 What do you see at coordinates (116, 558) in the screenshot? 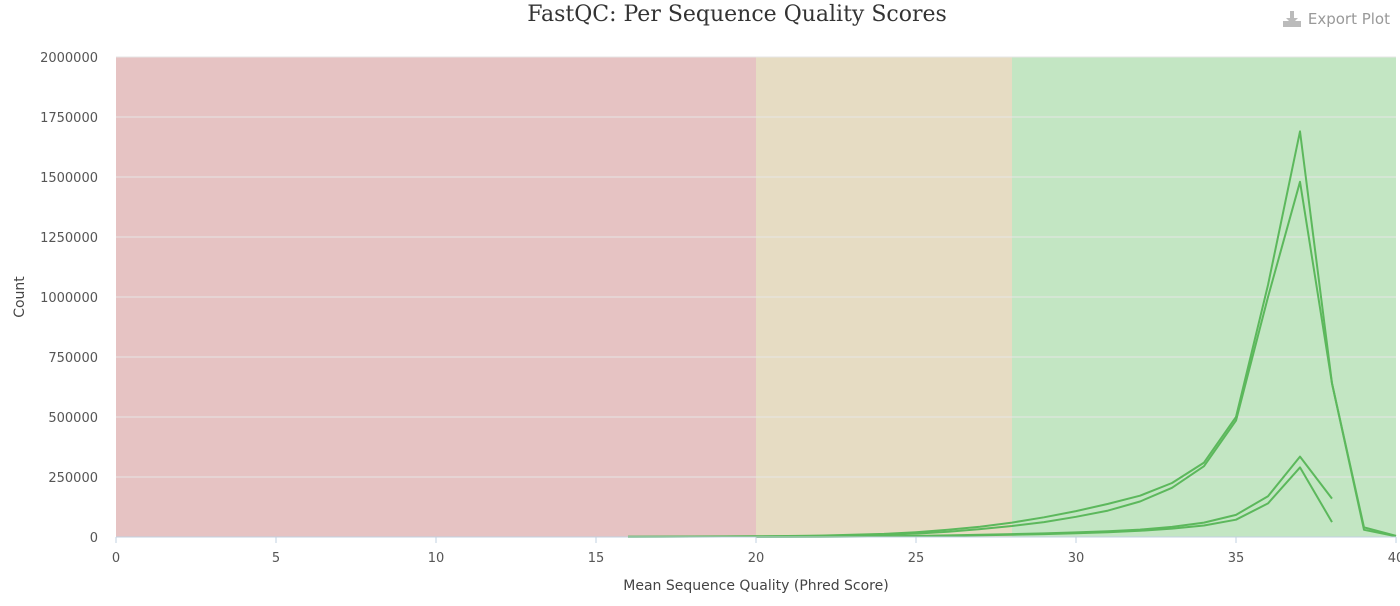
I see `x-tick-label-0: 0` at bounding box center [116, 558].